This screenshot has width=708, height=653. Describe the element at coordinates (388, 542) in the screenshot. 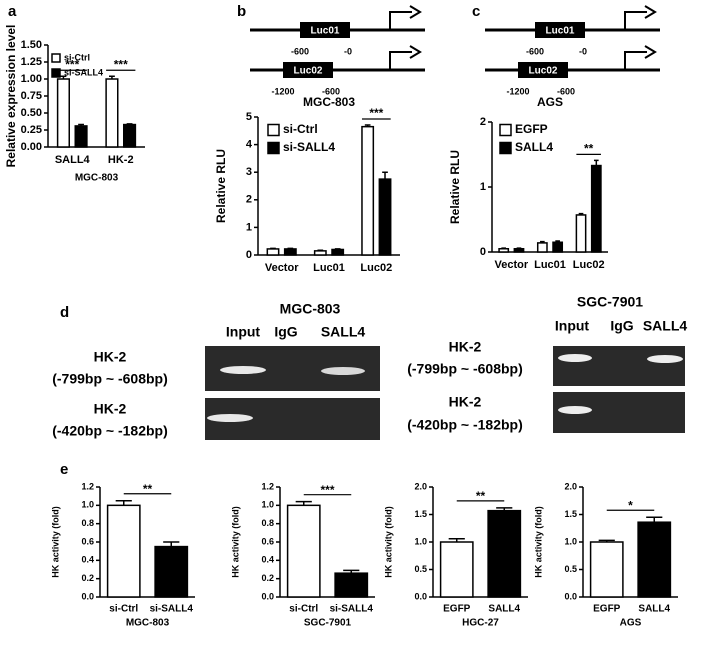

I see `y-axis-label: HK activity (fold)` at that location.